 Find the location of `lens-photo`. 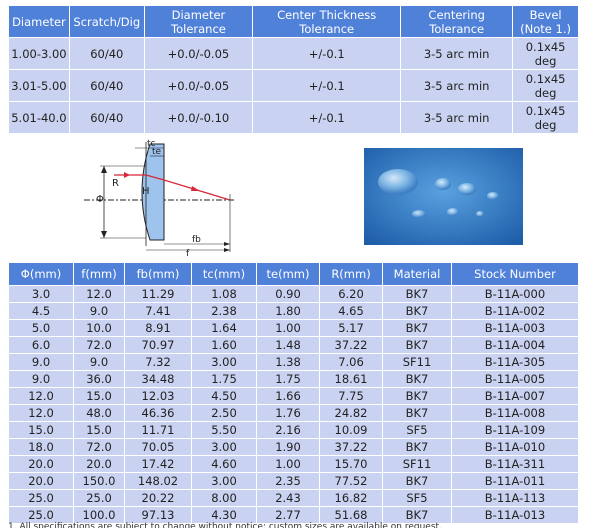

lens-photo is located at coordinates (443, 196).